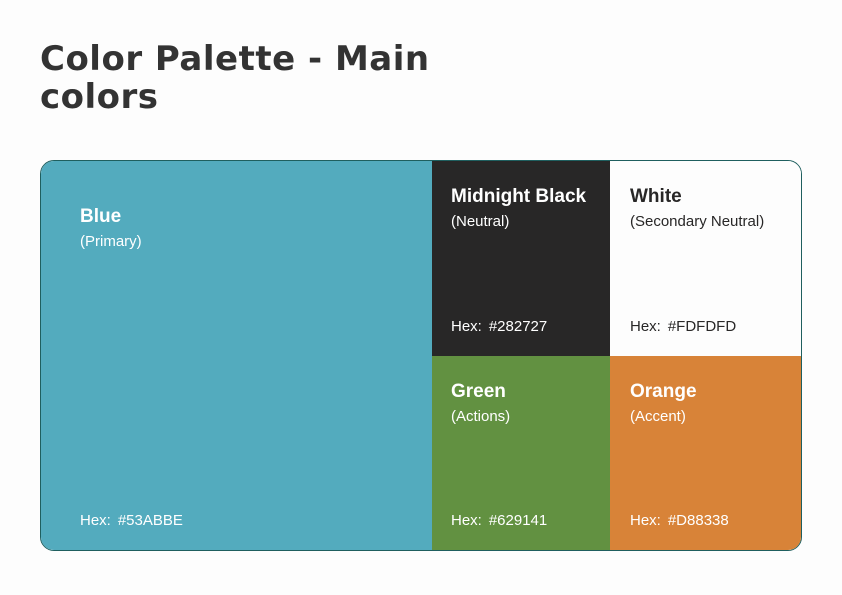  I want to click on hex-value: #FDFDFD, so click(702, 326).